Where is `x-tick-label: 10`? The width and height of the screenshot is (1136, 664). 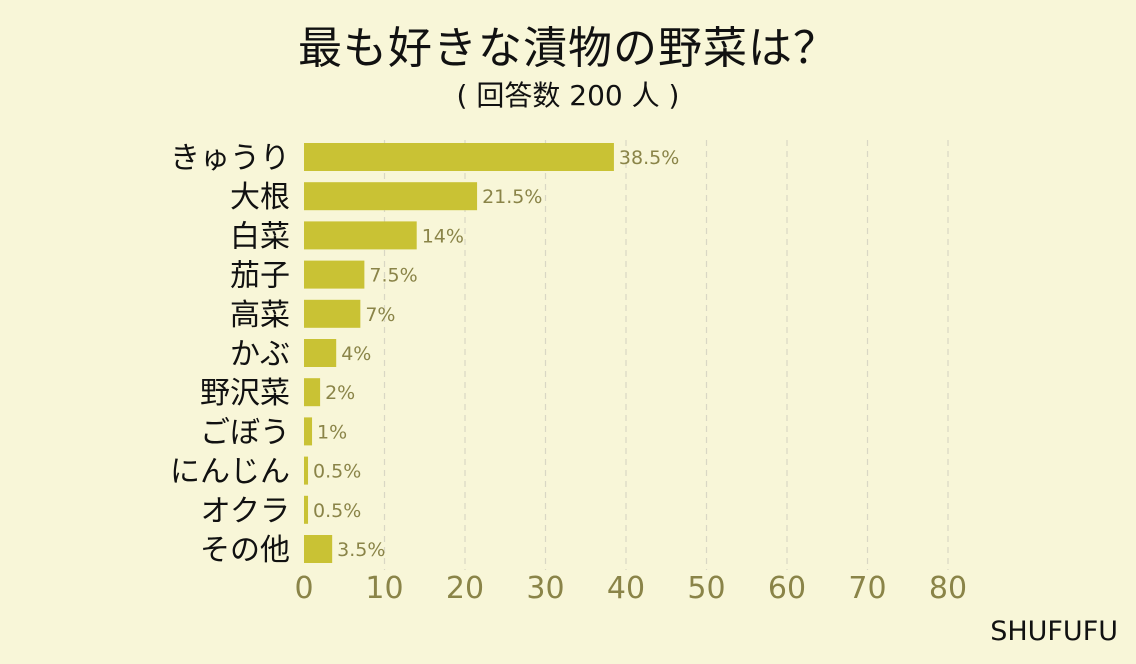
x-tick-label: 10 is located at coordinates (384, 588).